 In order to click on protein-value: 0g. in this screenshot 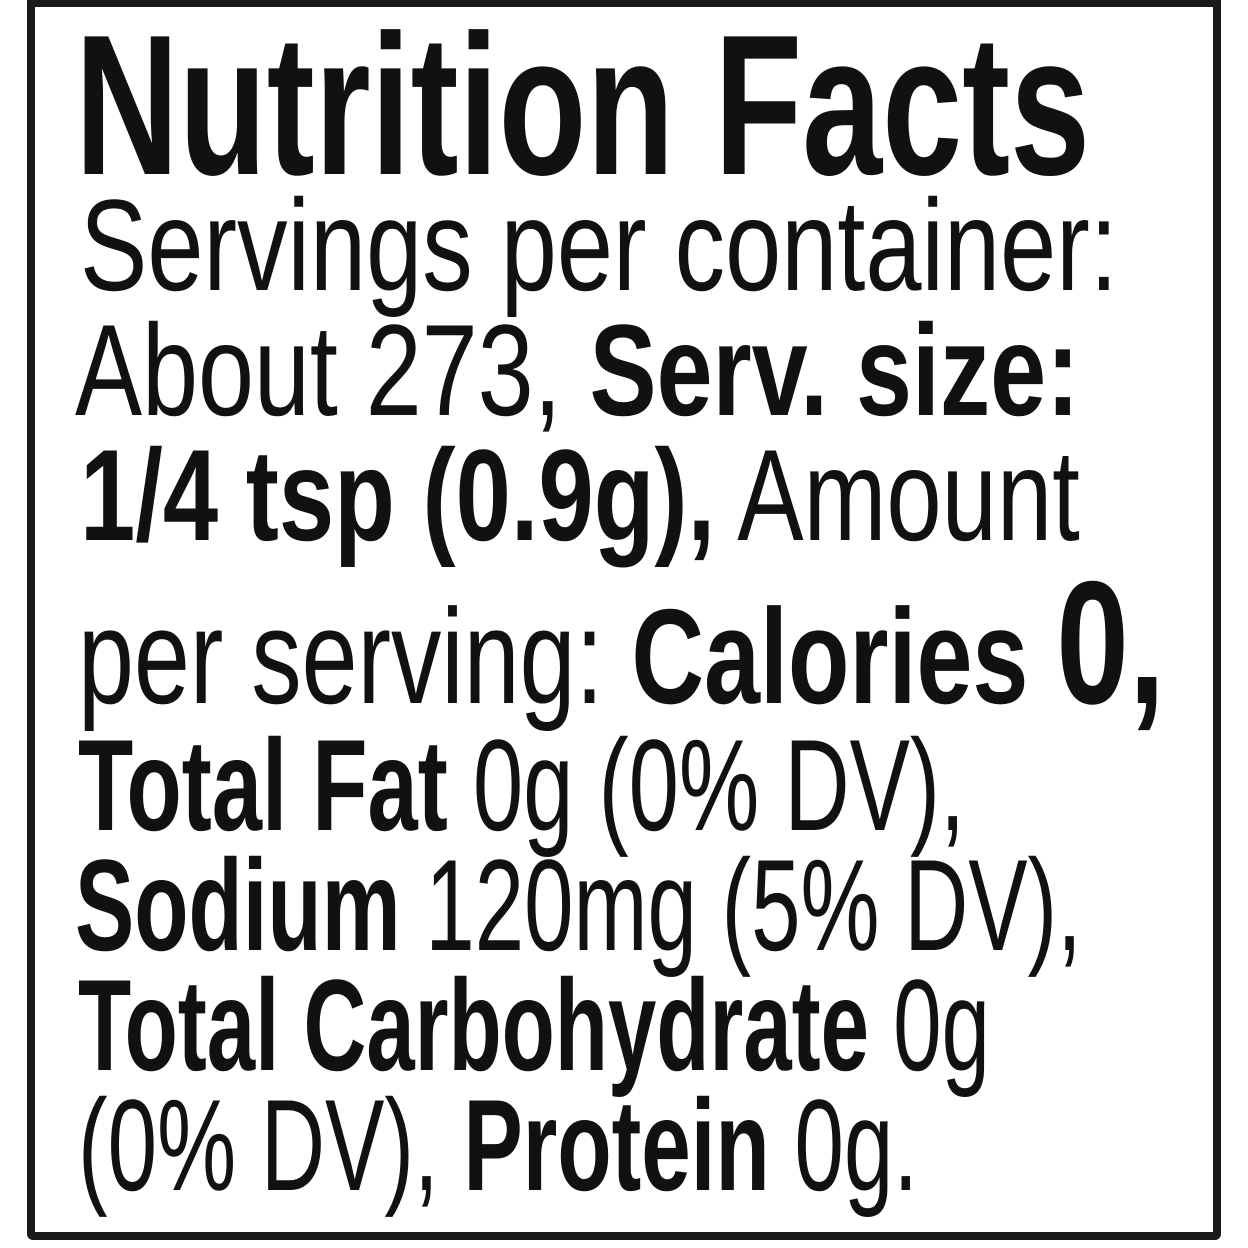, I will do `click(856, 1144)`.